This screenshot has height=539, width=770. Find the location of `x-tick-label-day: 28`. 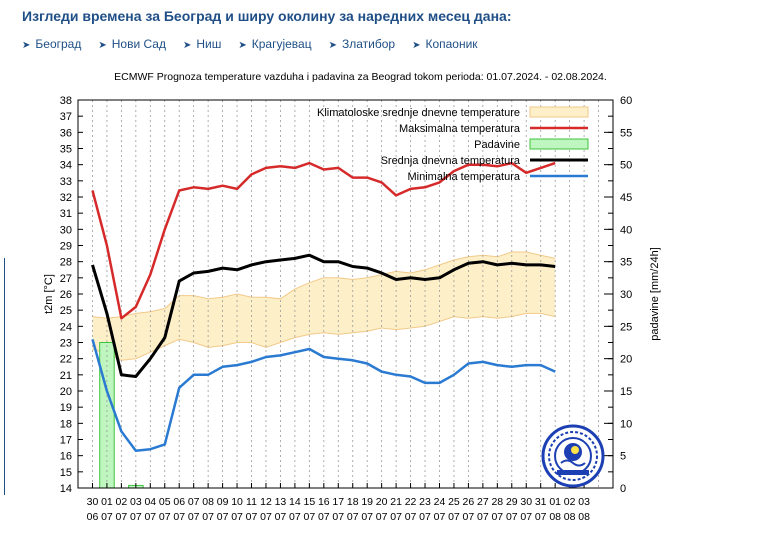

x-tick-label-day: 28 is located at coordinates (497, 502).